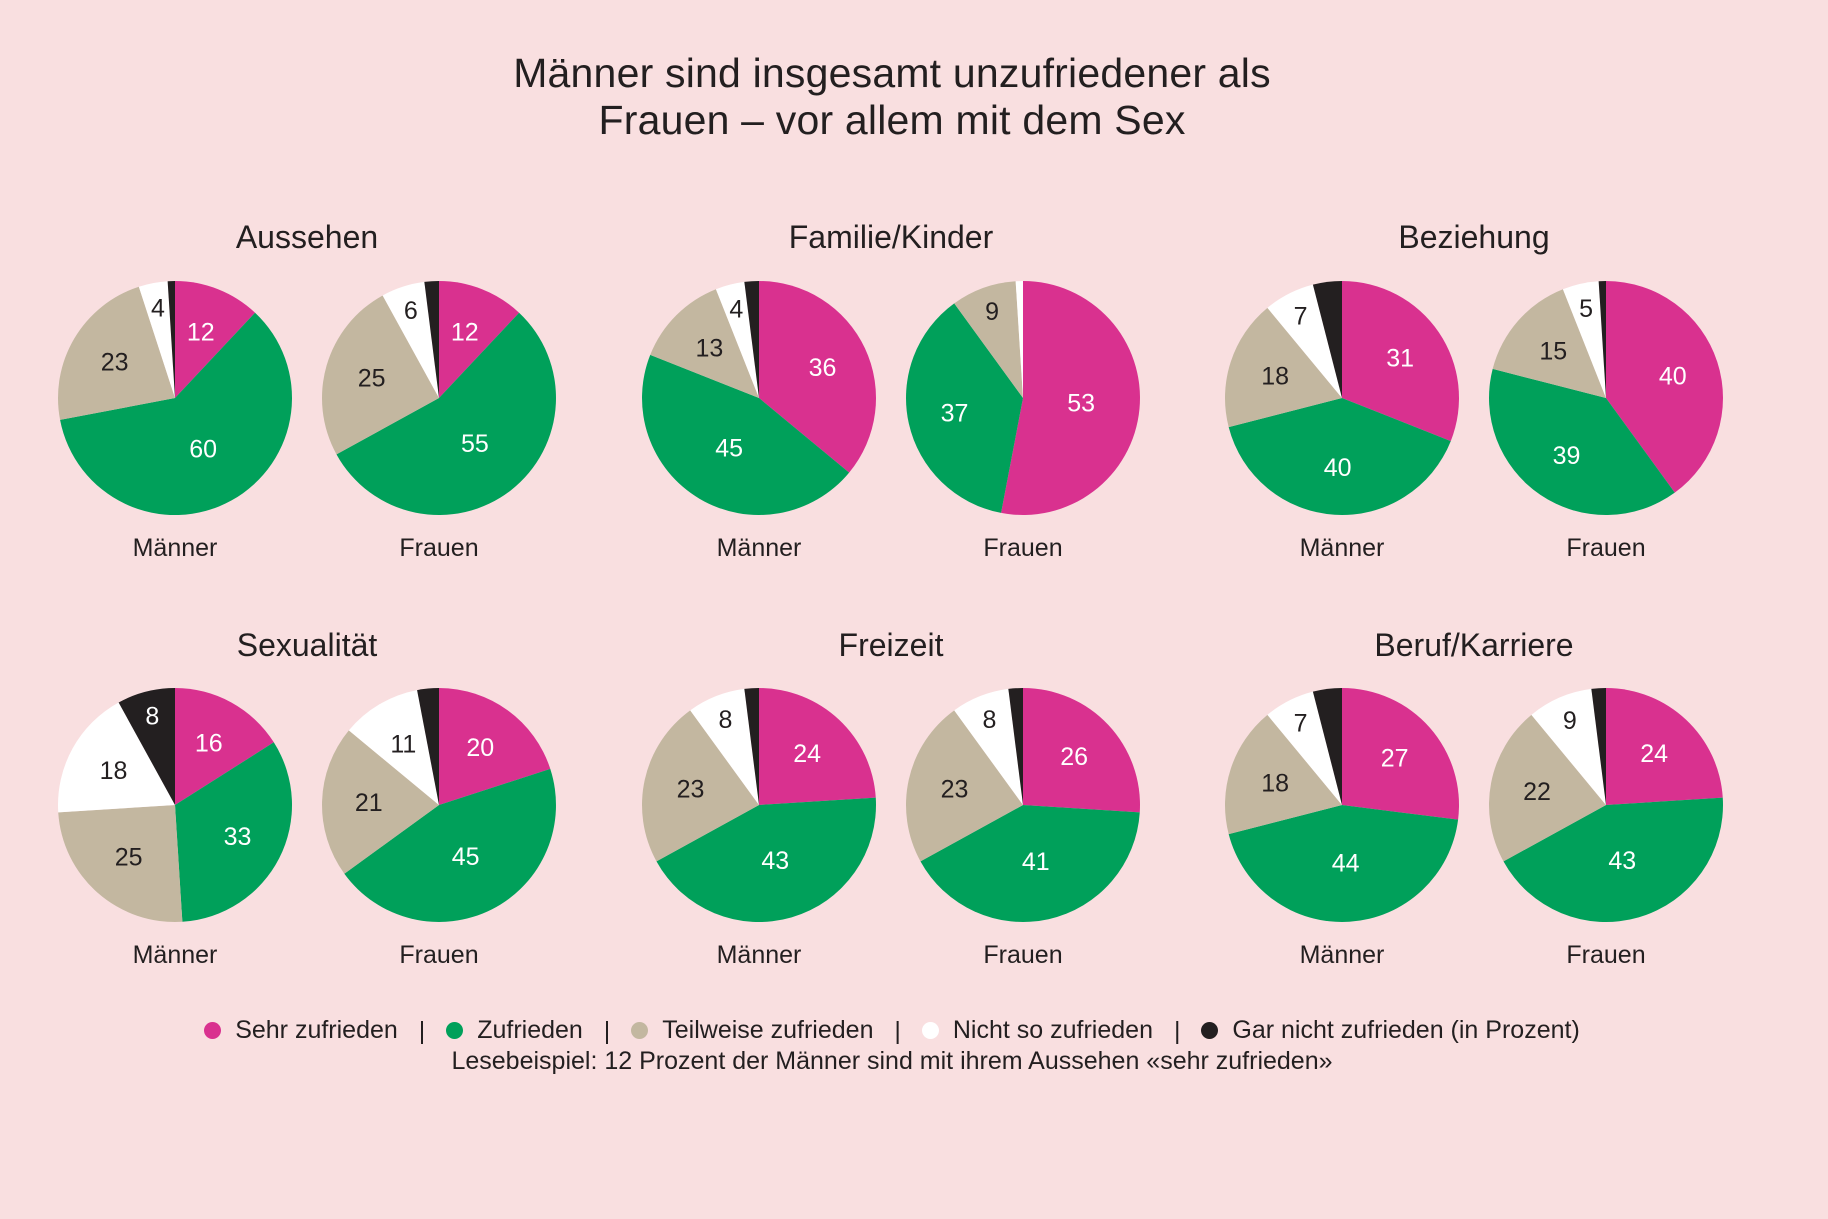 This screenshot has width=1828, height=1219. I want to click on slice-label: 39, so click(1567, 456).